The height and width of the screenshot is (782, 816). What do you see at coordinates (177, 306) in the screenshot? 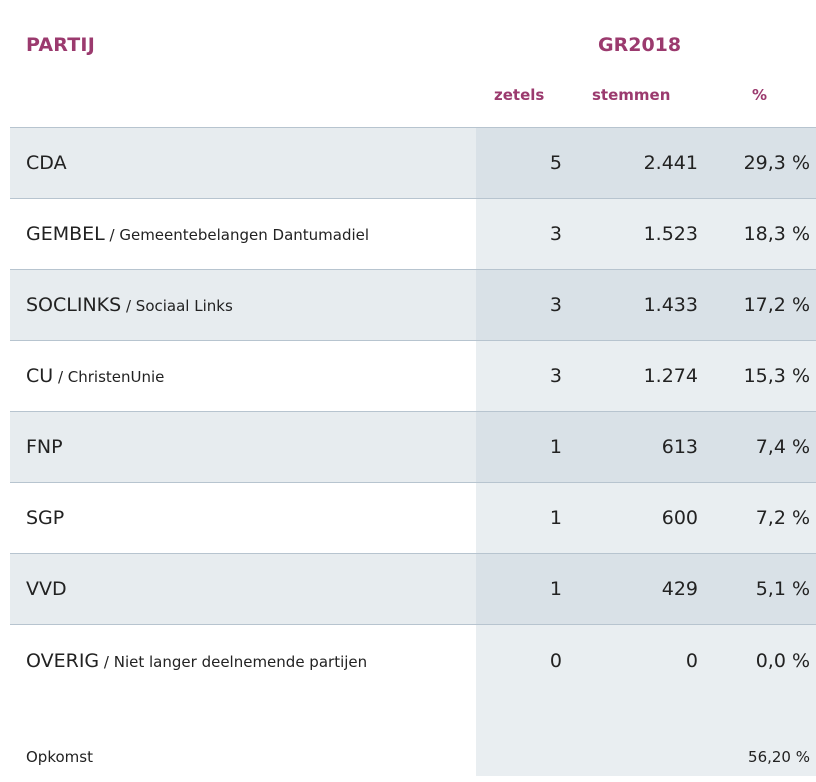
I see `party-full-name: / Sociaal Links` at bounding box center [177, 306].